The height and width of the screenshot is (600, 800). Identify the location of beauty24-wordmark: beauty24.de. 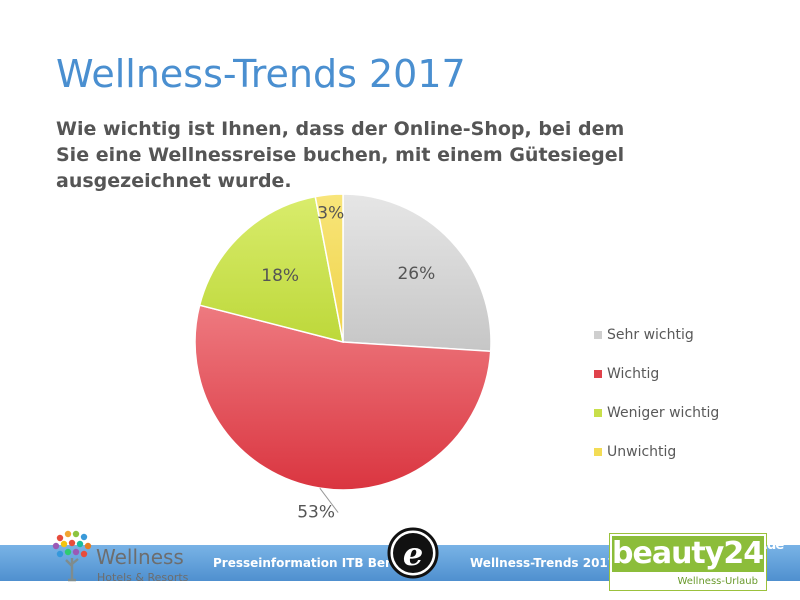
(698, 554).